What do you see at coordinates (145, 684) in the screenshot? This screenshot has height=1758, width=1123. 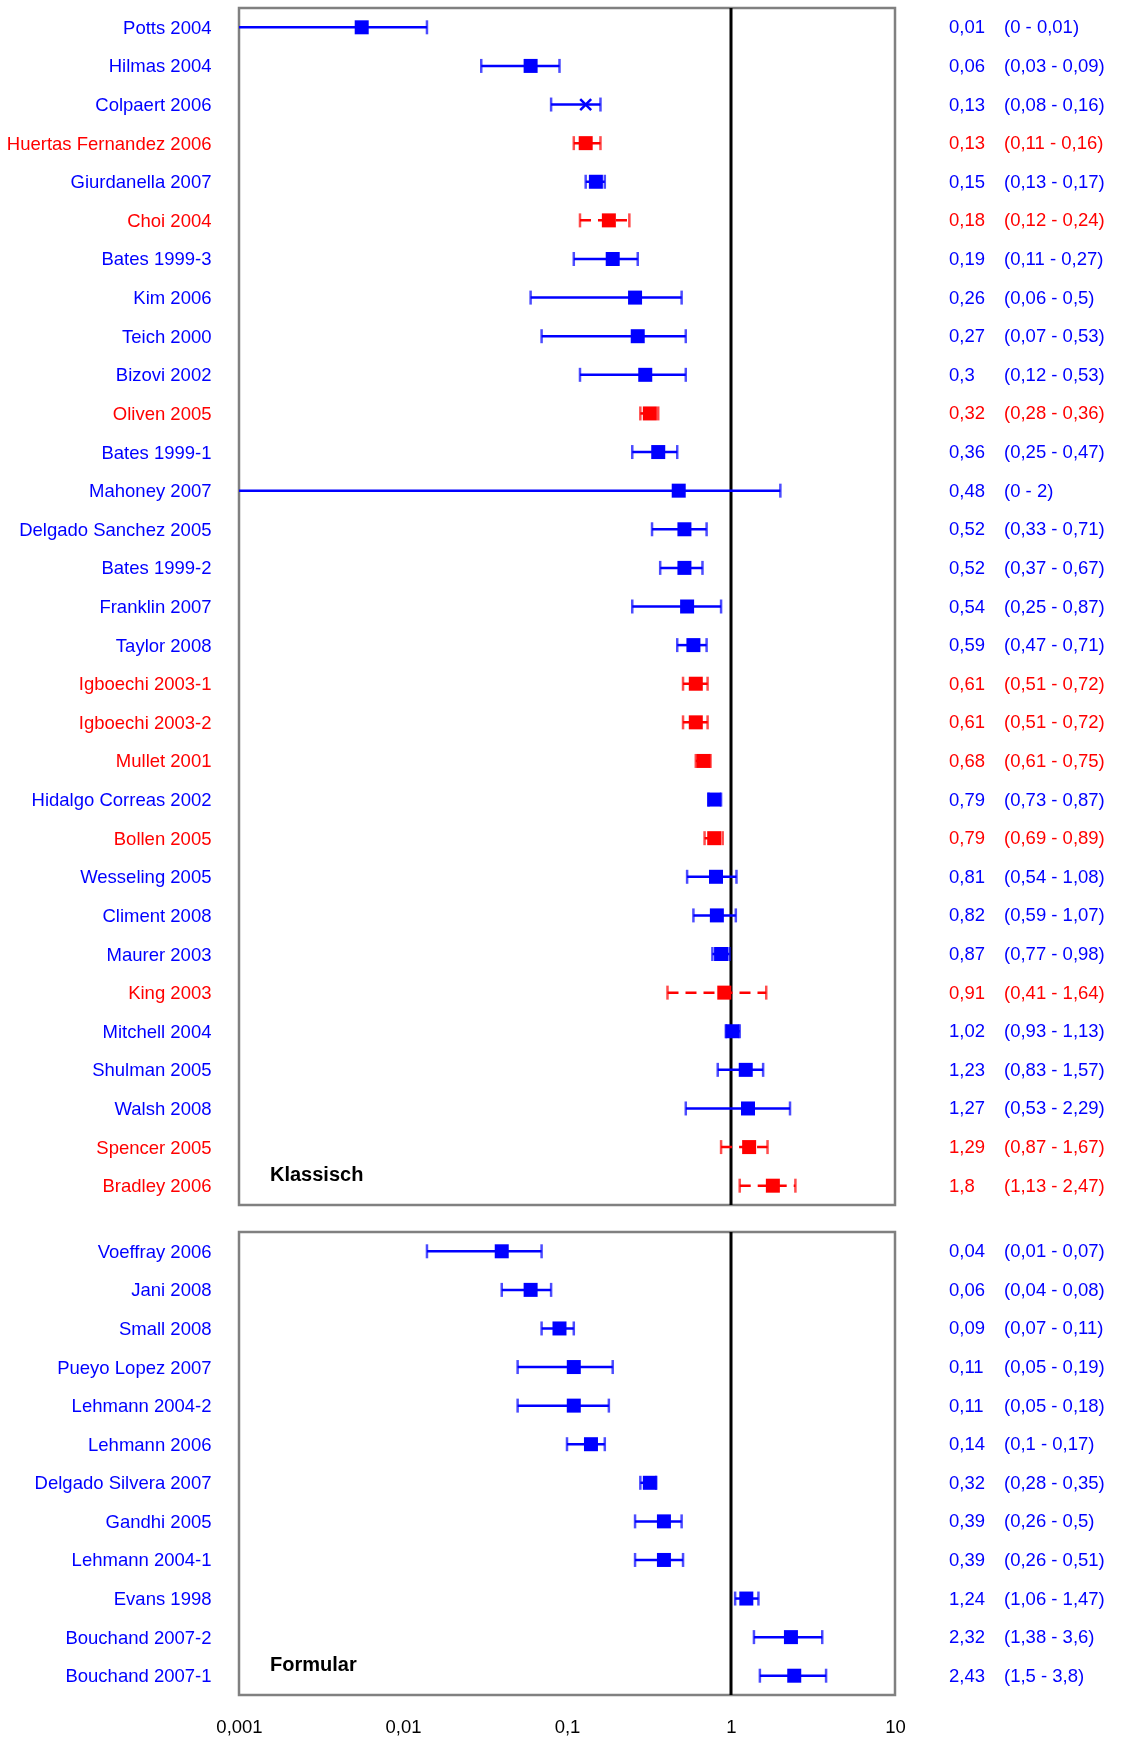 I see `y-tick-label: Igboechi 2003-1` at bounding box center [145, 684].